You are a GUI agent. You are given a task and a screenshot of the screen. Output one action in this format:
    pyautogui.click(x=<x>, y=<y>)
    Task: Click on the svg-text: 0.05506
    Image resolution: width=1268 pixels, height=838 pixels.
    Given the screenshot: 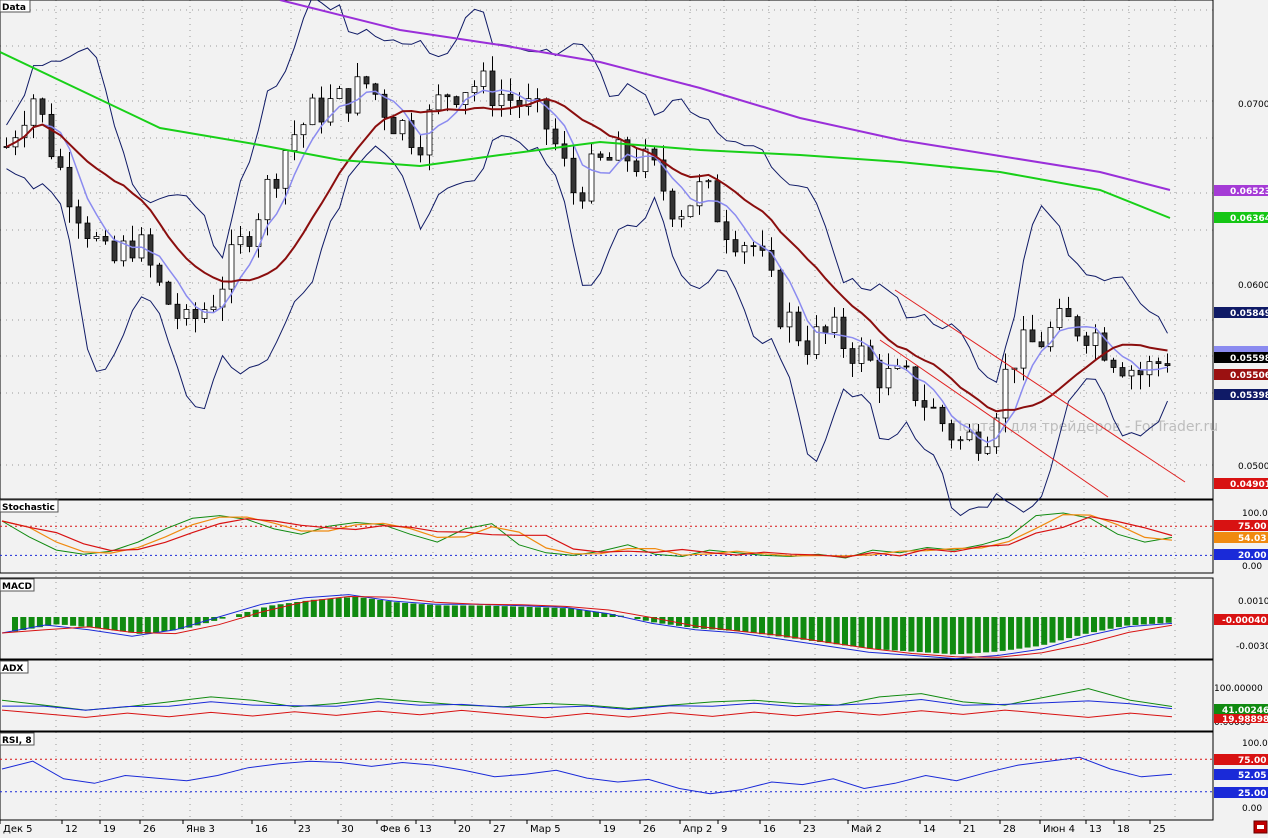 What is the action you would take?
    pyautogui.click(x=1249, y=376)
    